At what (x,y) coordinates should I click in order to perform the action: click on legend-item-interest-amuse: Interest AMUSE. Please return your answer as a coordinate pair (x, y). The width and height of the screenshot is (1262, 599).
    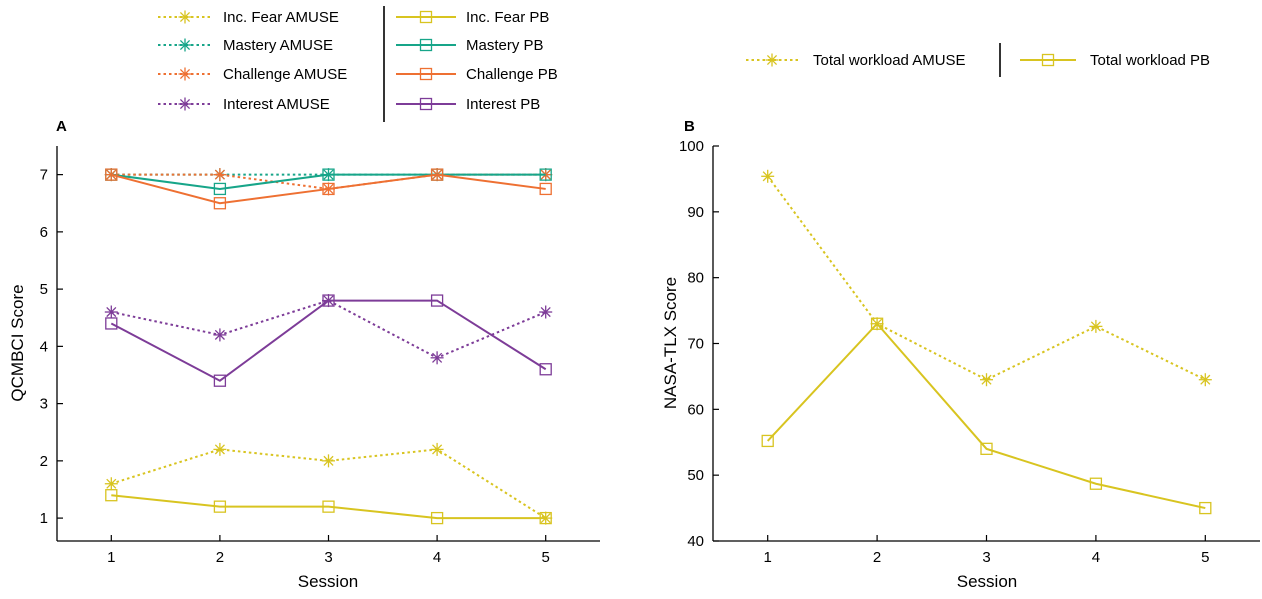
    Looking at the image, I should click on (244, 104).